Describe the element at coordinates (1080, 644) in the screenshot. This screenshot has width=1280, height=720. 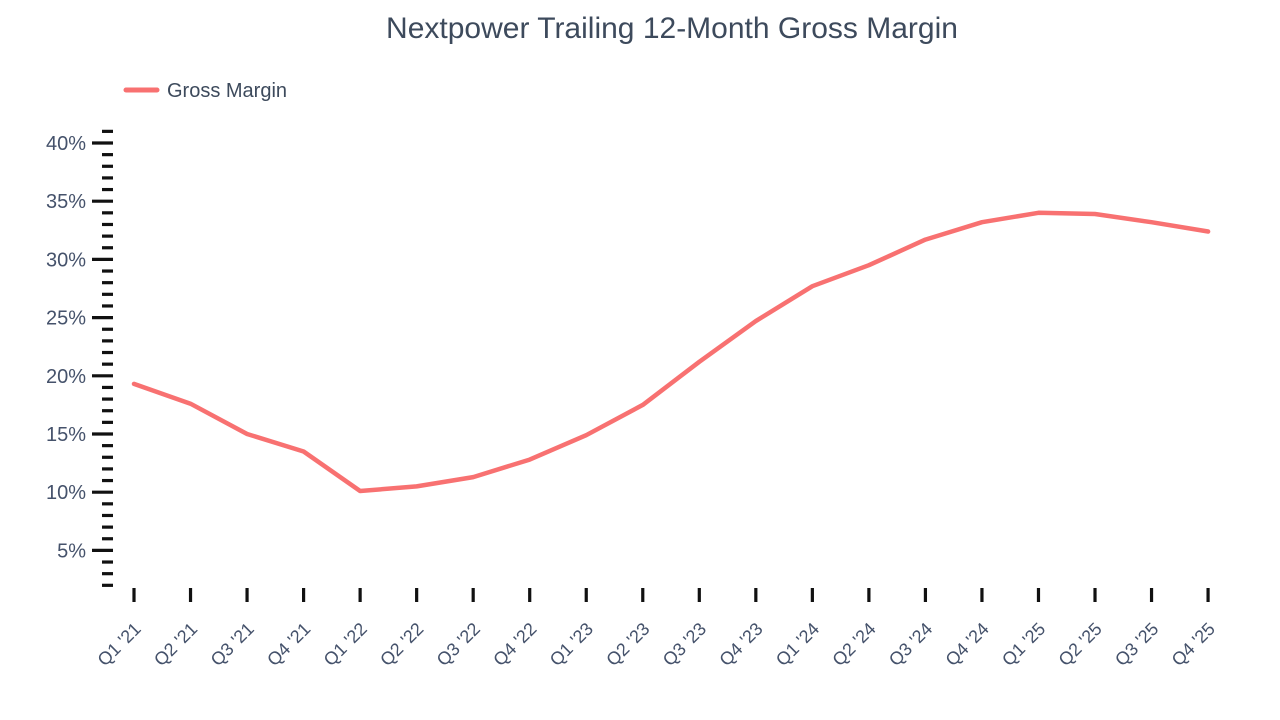
I see `x-axis-label: Q2 '25` at that location.